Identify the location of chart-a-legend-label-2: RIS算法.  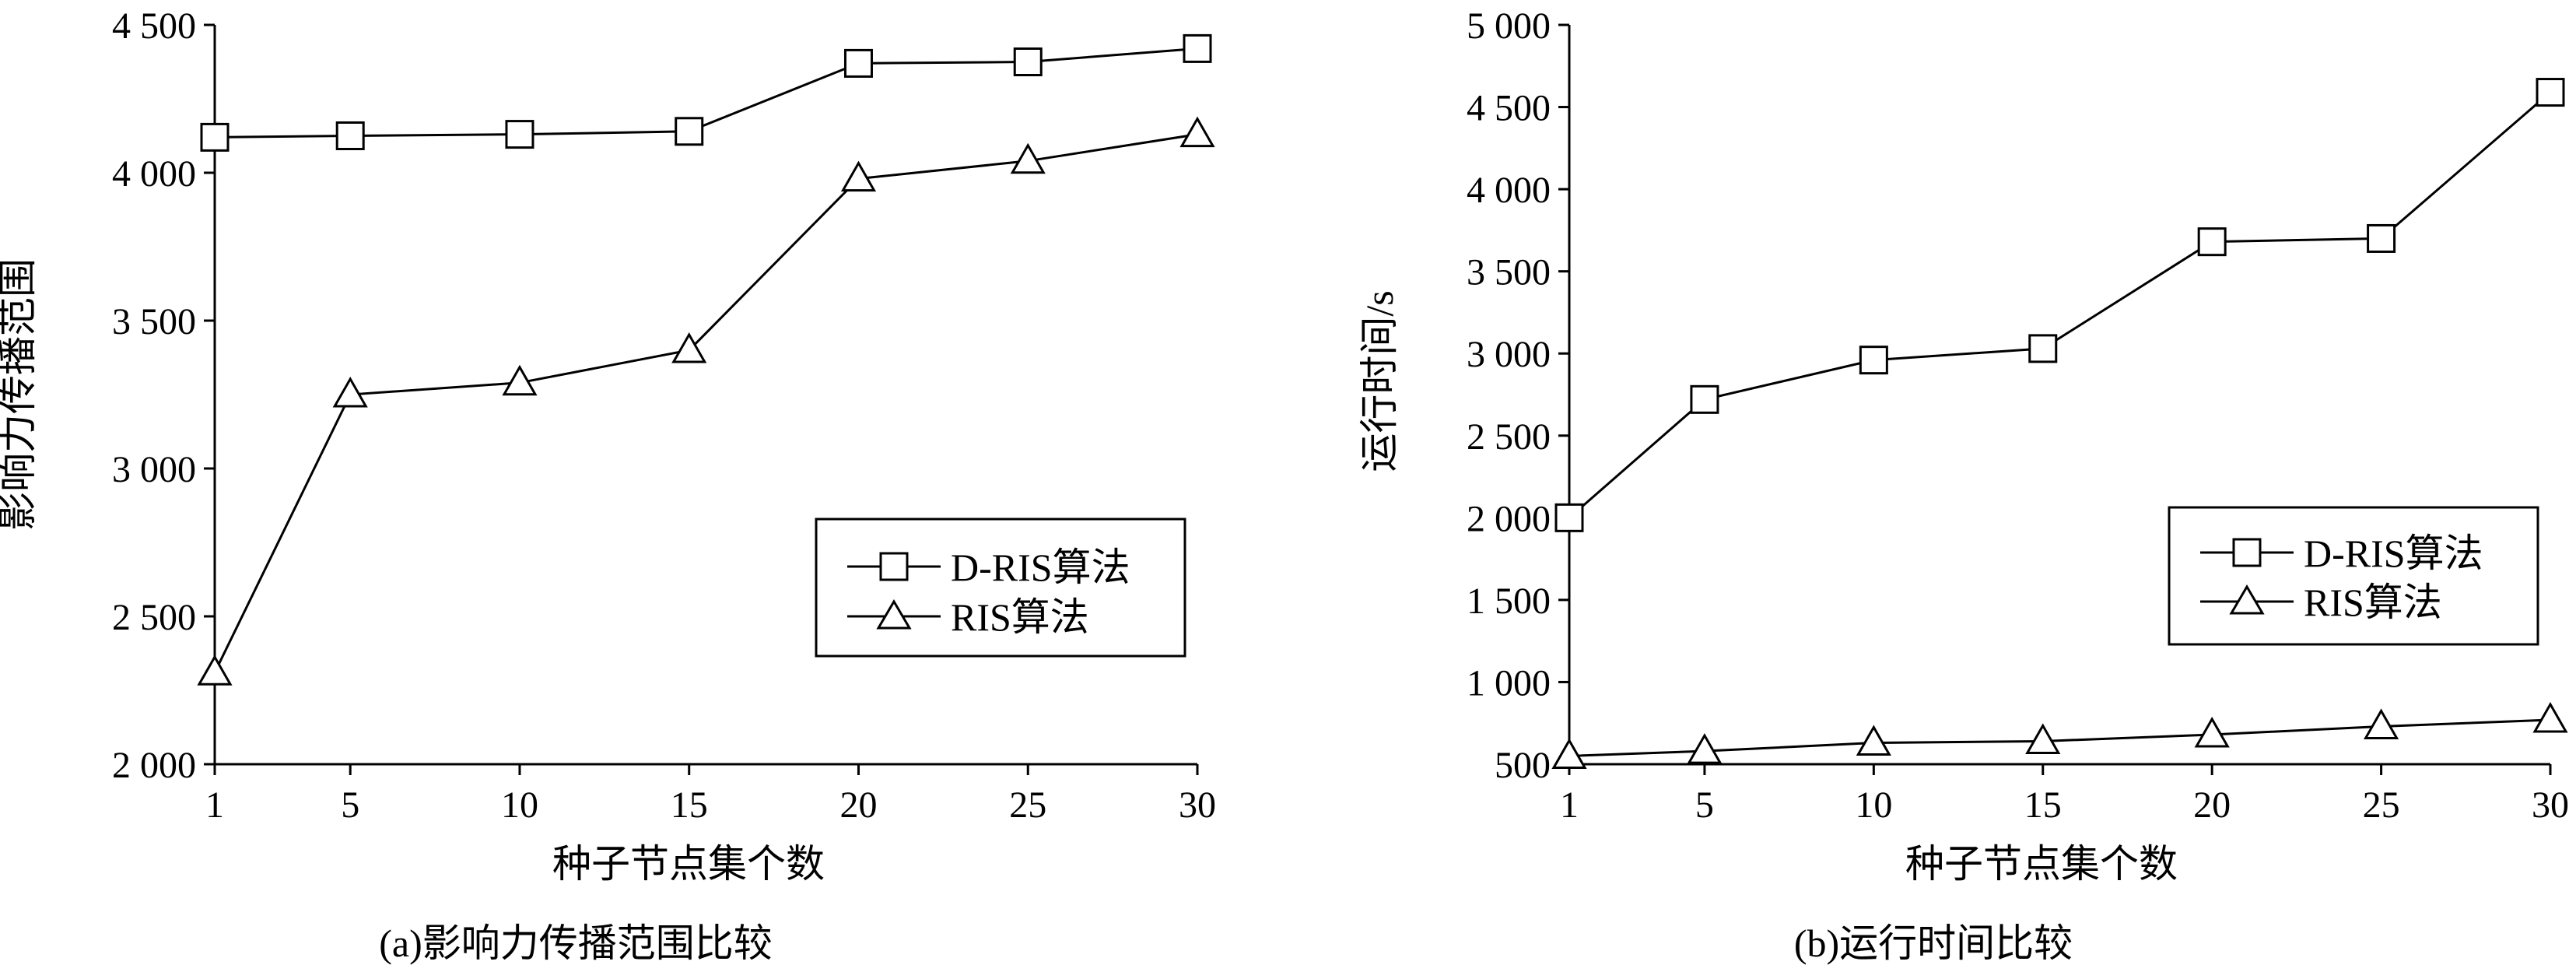
(1020, 617).